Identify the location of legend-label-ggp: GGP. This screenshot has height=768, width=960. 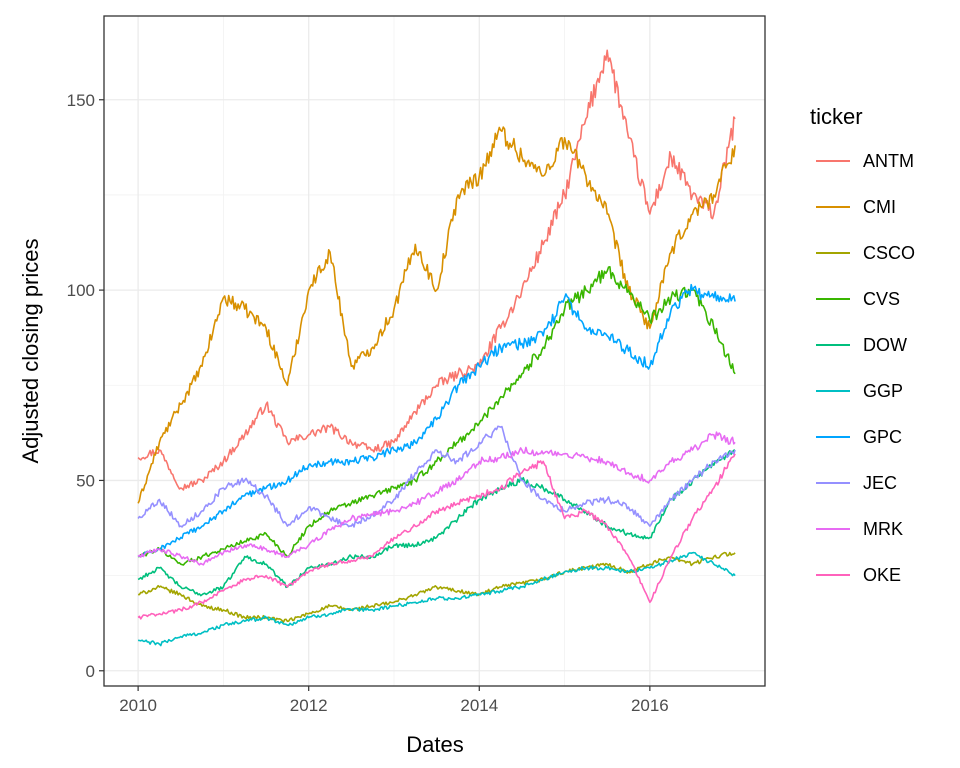
(883, 391).